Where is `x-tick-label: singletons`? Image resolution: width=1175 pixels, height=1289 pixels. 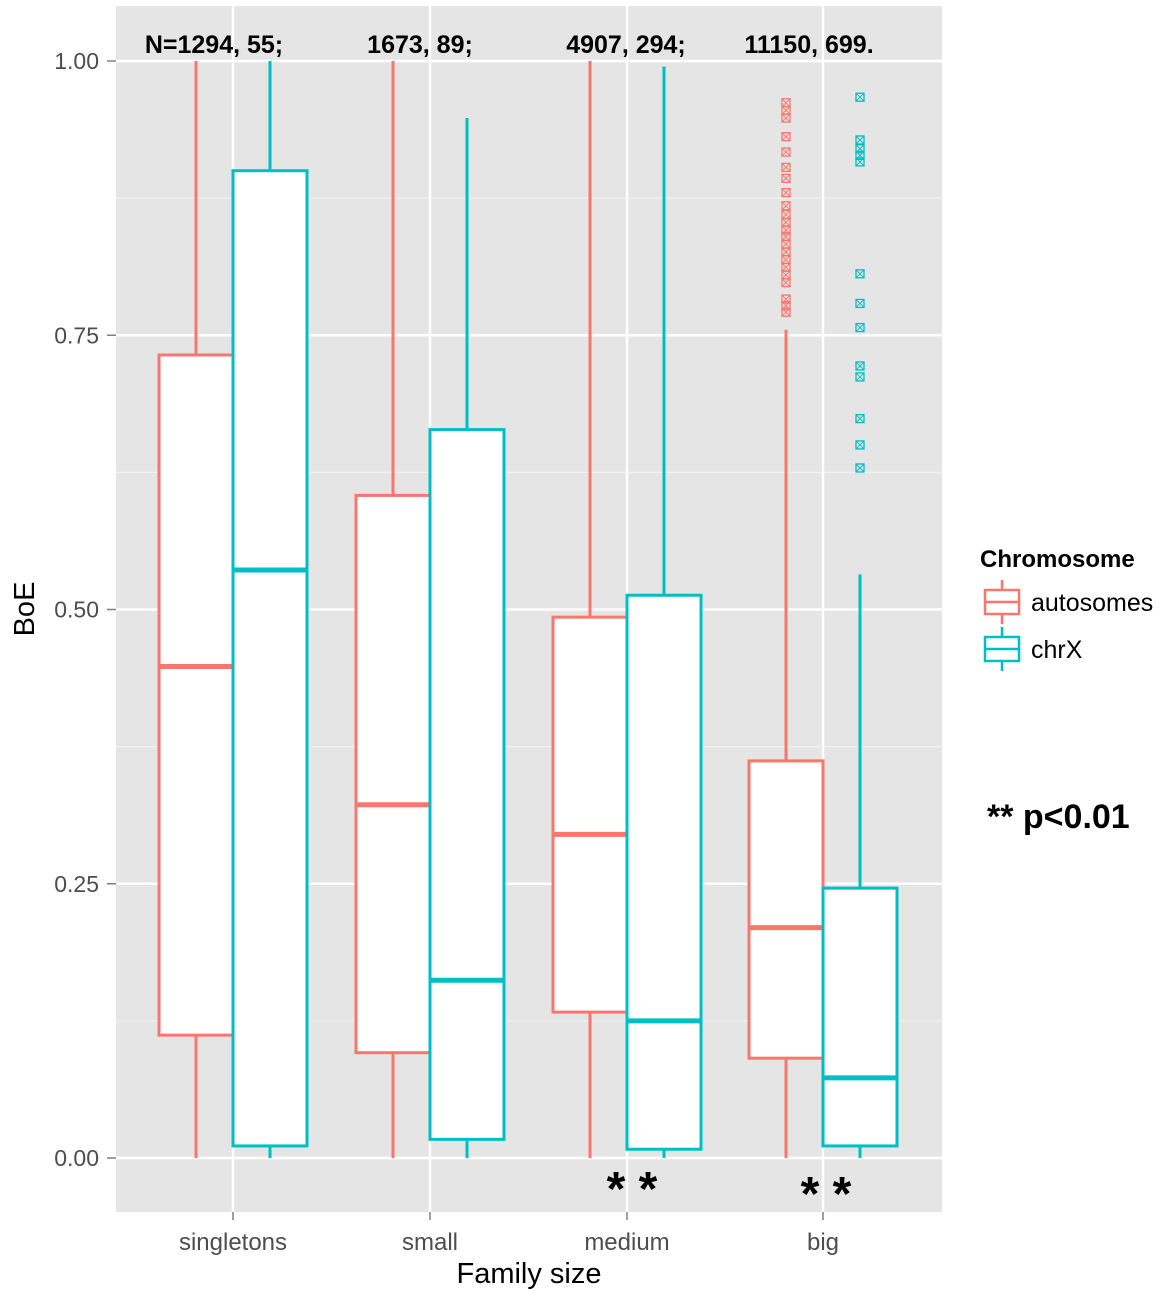
x-tick-label: singletons is located at coordinates (233, 1242).